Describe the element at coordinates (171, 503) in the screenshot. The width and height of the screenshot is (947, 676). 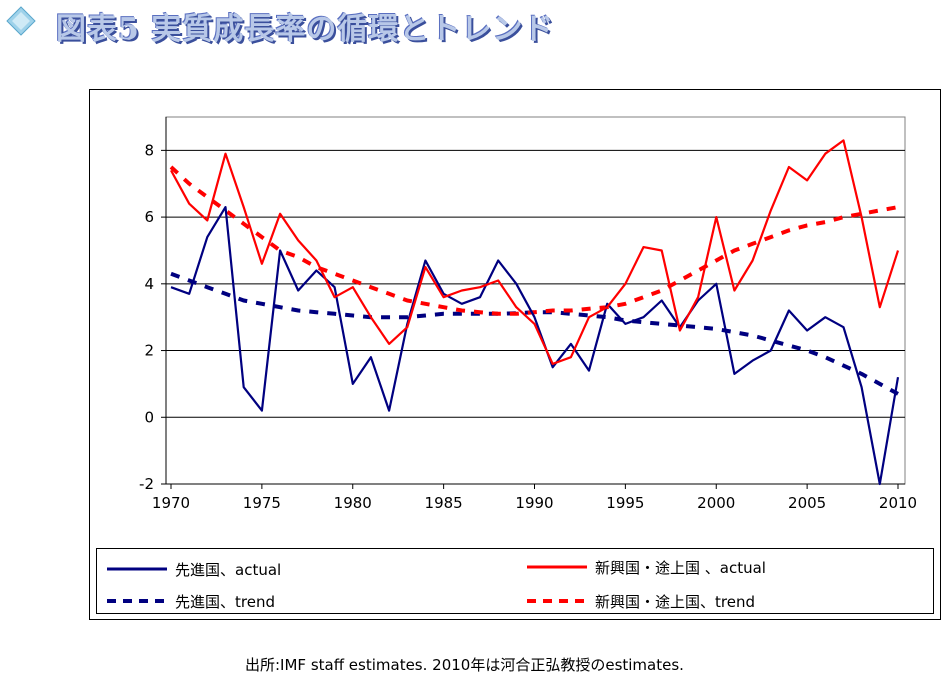
I see `x-tick-label: 1970` at that location.